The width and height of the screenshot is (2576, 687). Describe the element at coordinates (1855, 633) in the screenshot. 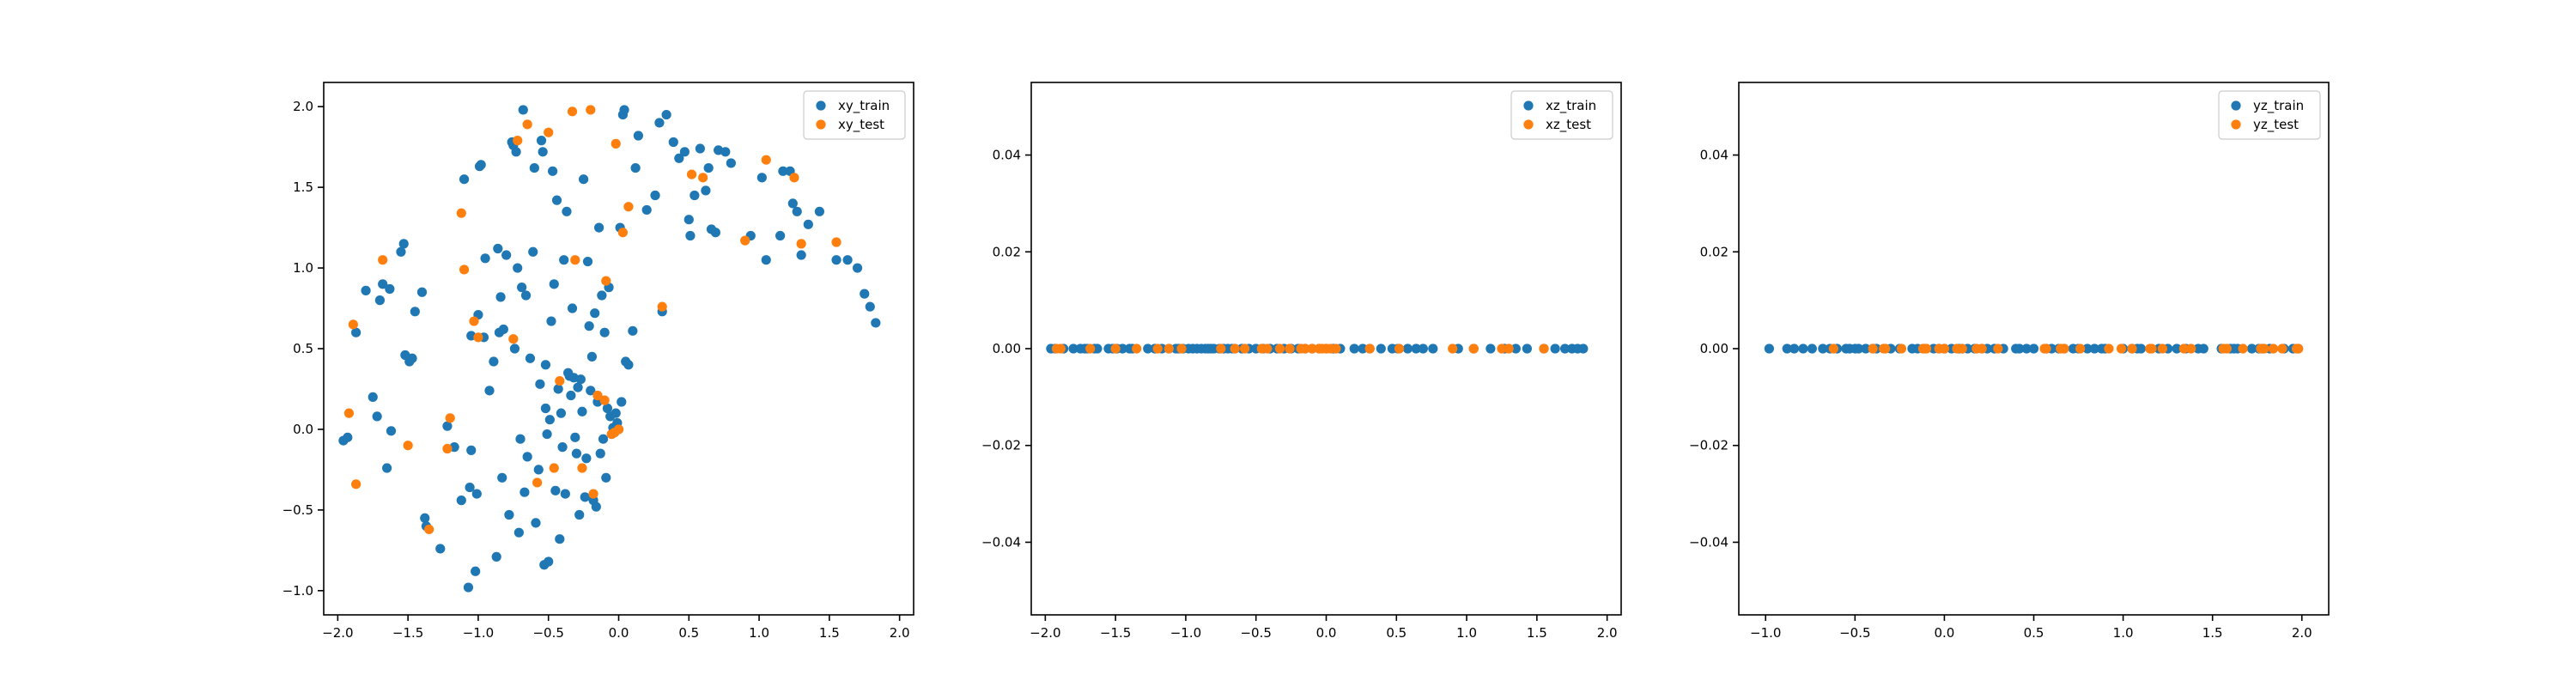

I see `x-tick-label: −0.5` at that location.